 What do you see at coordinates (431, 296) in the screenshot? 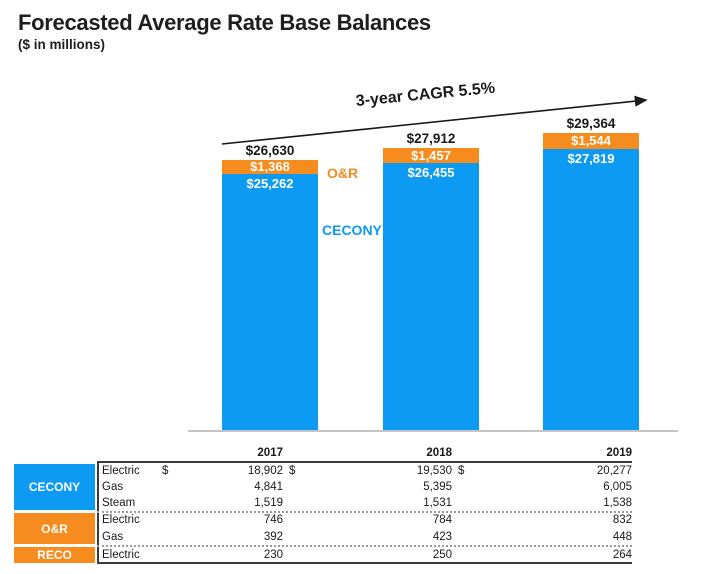
I see `bar-2018-segment-cecony: $26,455` at bounding box center [431, 296].